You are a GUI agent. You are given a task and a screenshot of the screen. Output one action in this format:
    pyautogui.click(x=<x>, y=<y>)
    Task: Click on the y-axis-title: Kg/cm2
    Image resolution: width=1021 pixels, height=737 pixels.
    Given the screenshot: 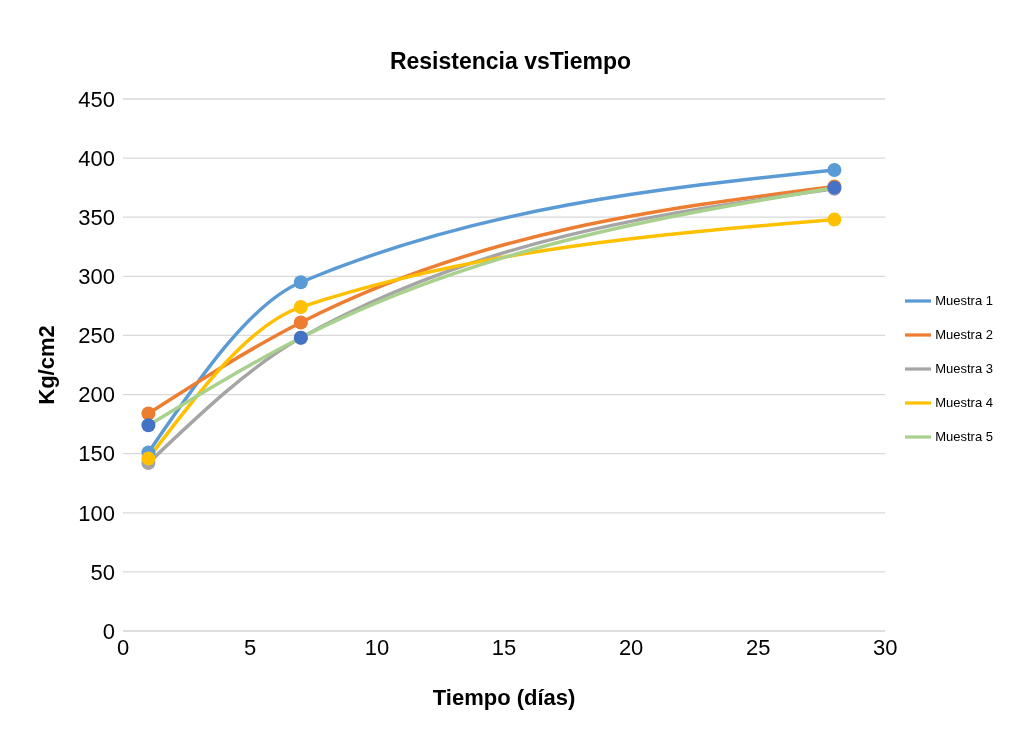 What is the action you would take?
    pyautogui.click(x=46, y=365)
    